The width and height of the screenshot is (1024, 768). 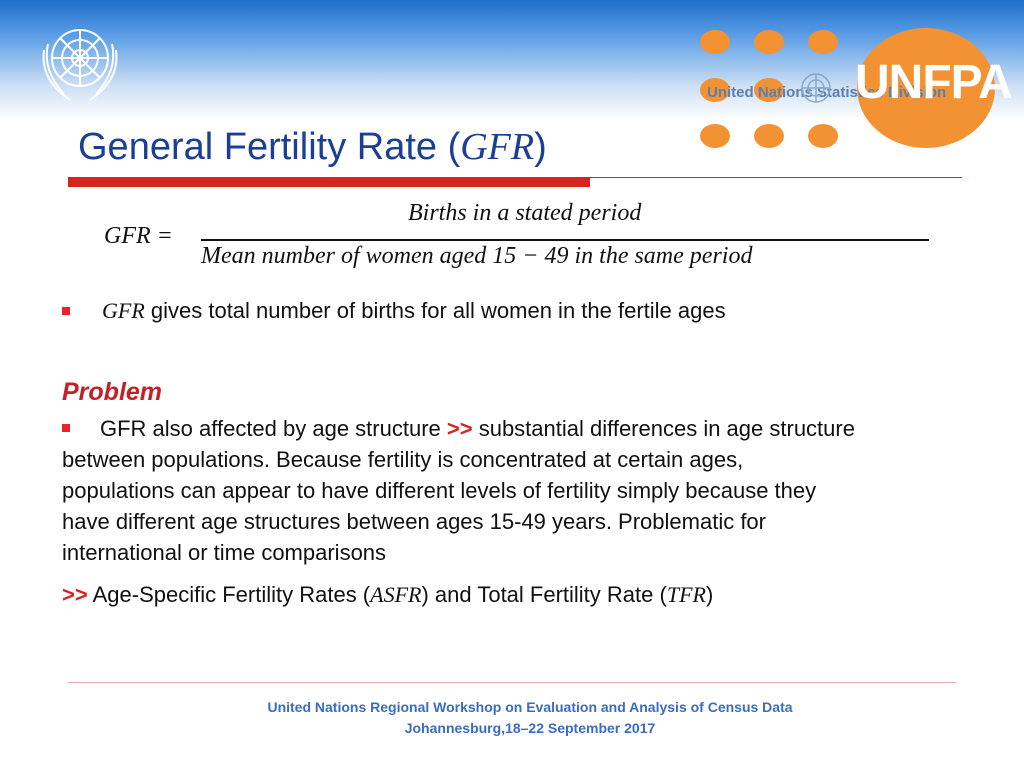 I want to click on formula-numerator: Births in a stated period, so click(x=525, y=213).